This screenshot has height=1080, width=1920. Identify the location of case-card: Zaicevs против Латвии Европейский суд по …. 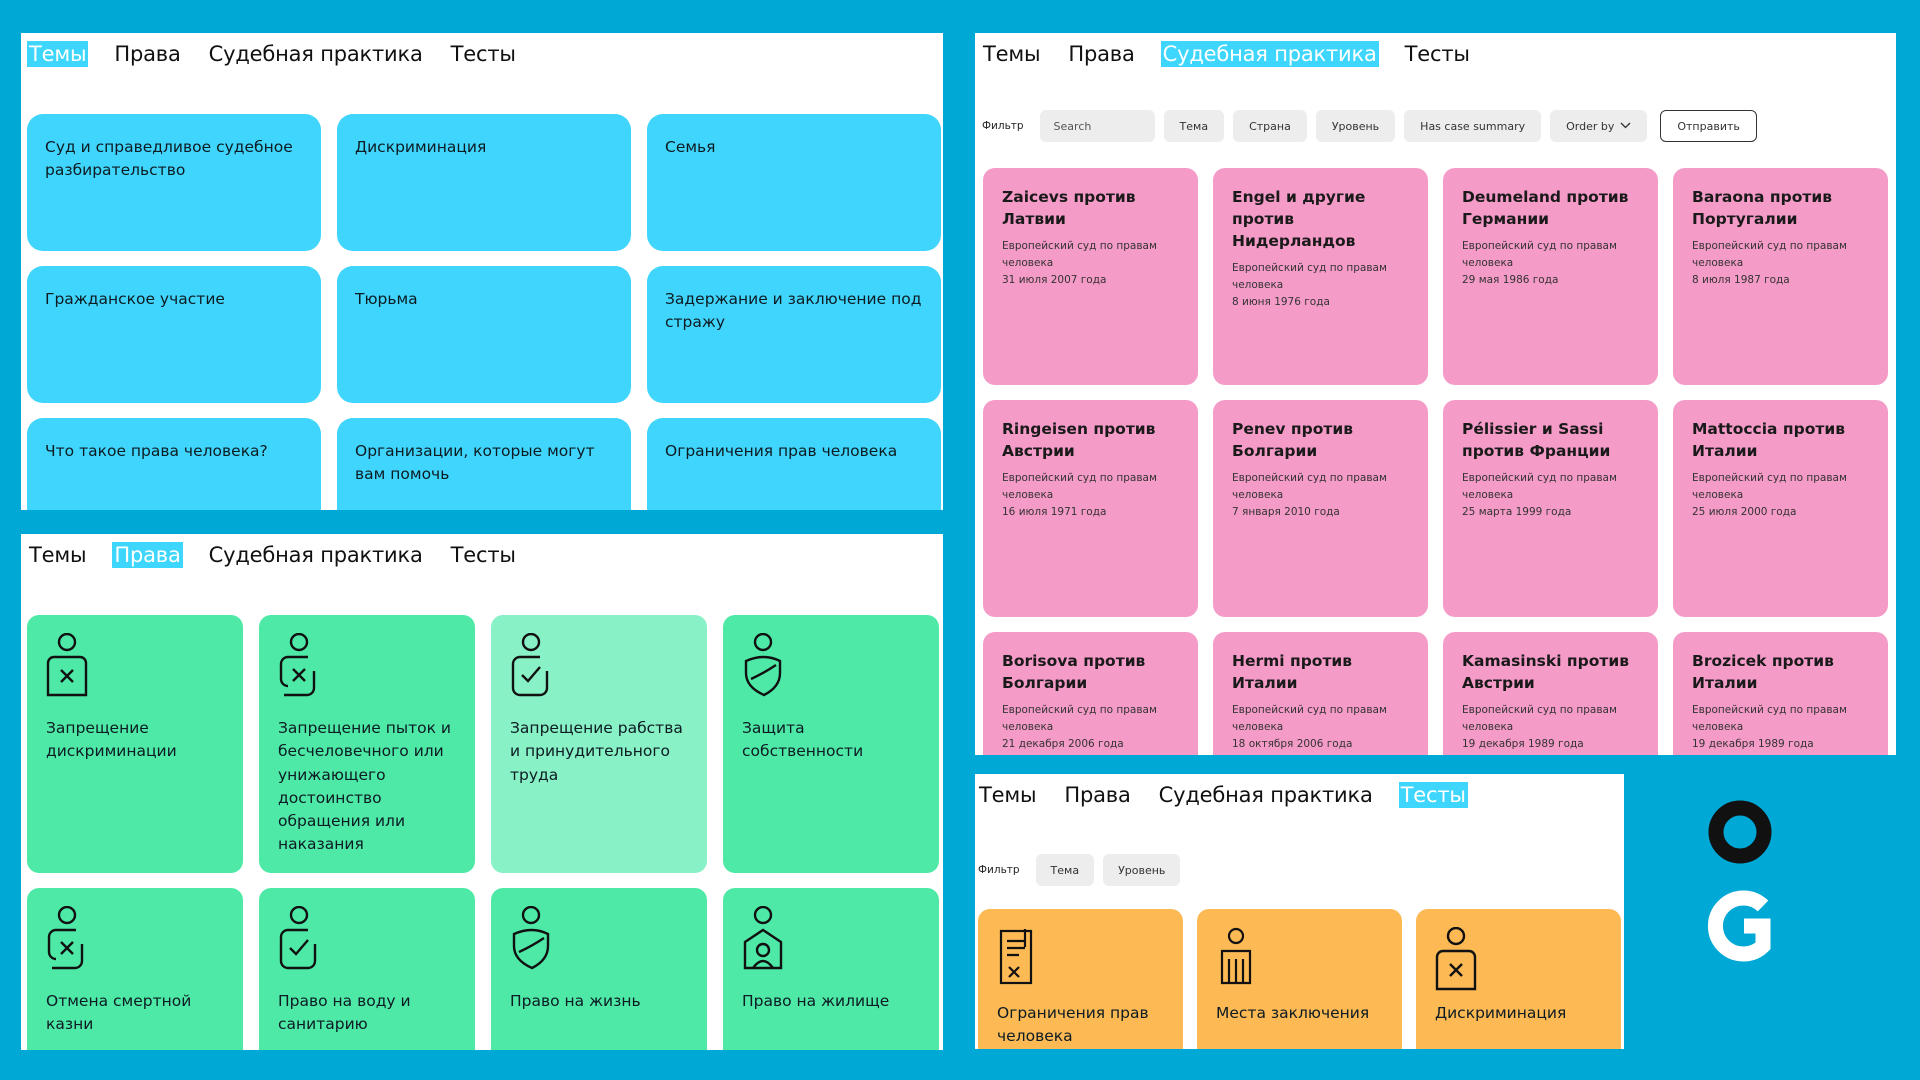
(1090, 276).